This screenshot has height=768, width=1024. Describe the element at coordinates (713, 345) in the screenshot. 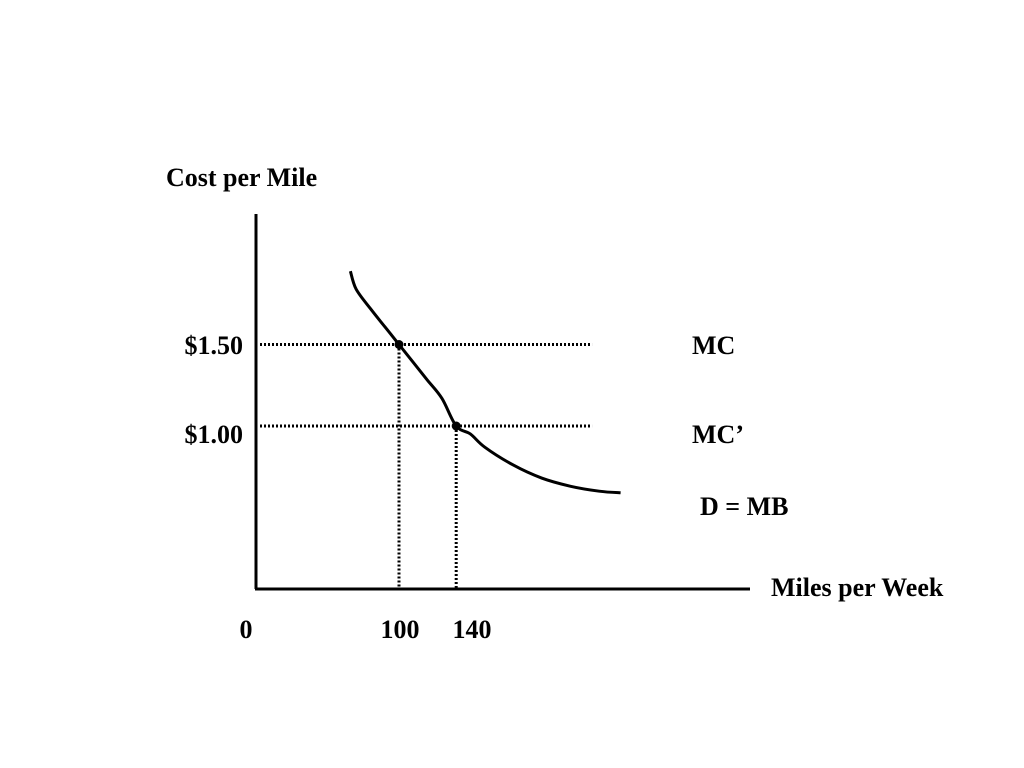

I see `series-label-mc: MC` at that location.